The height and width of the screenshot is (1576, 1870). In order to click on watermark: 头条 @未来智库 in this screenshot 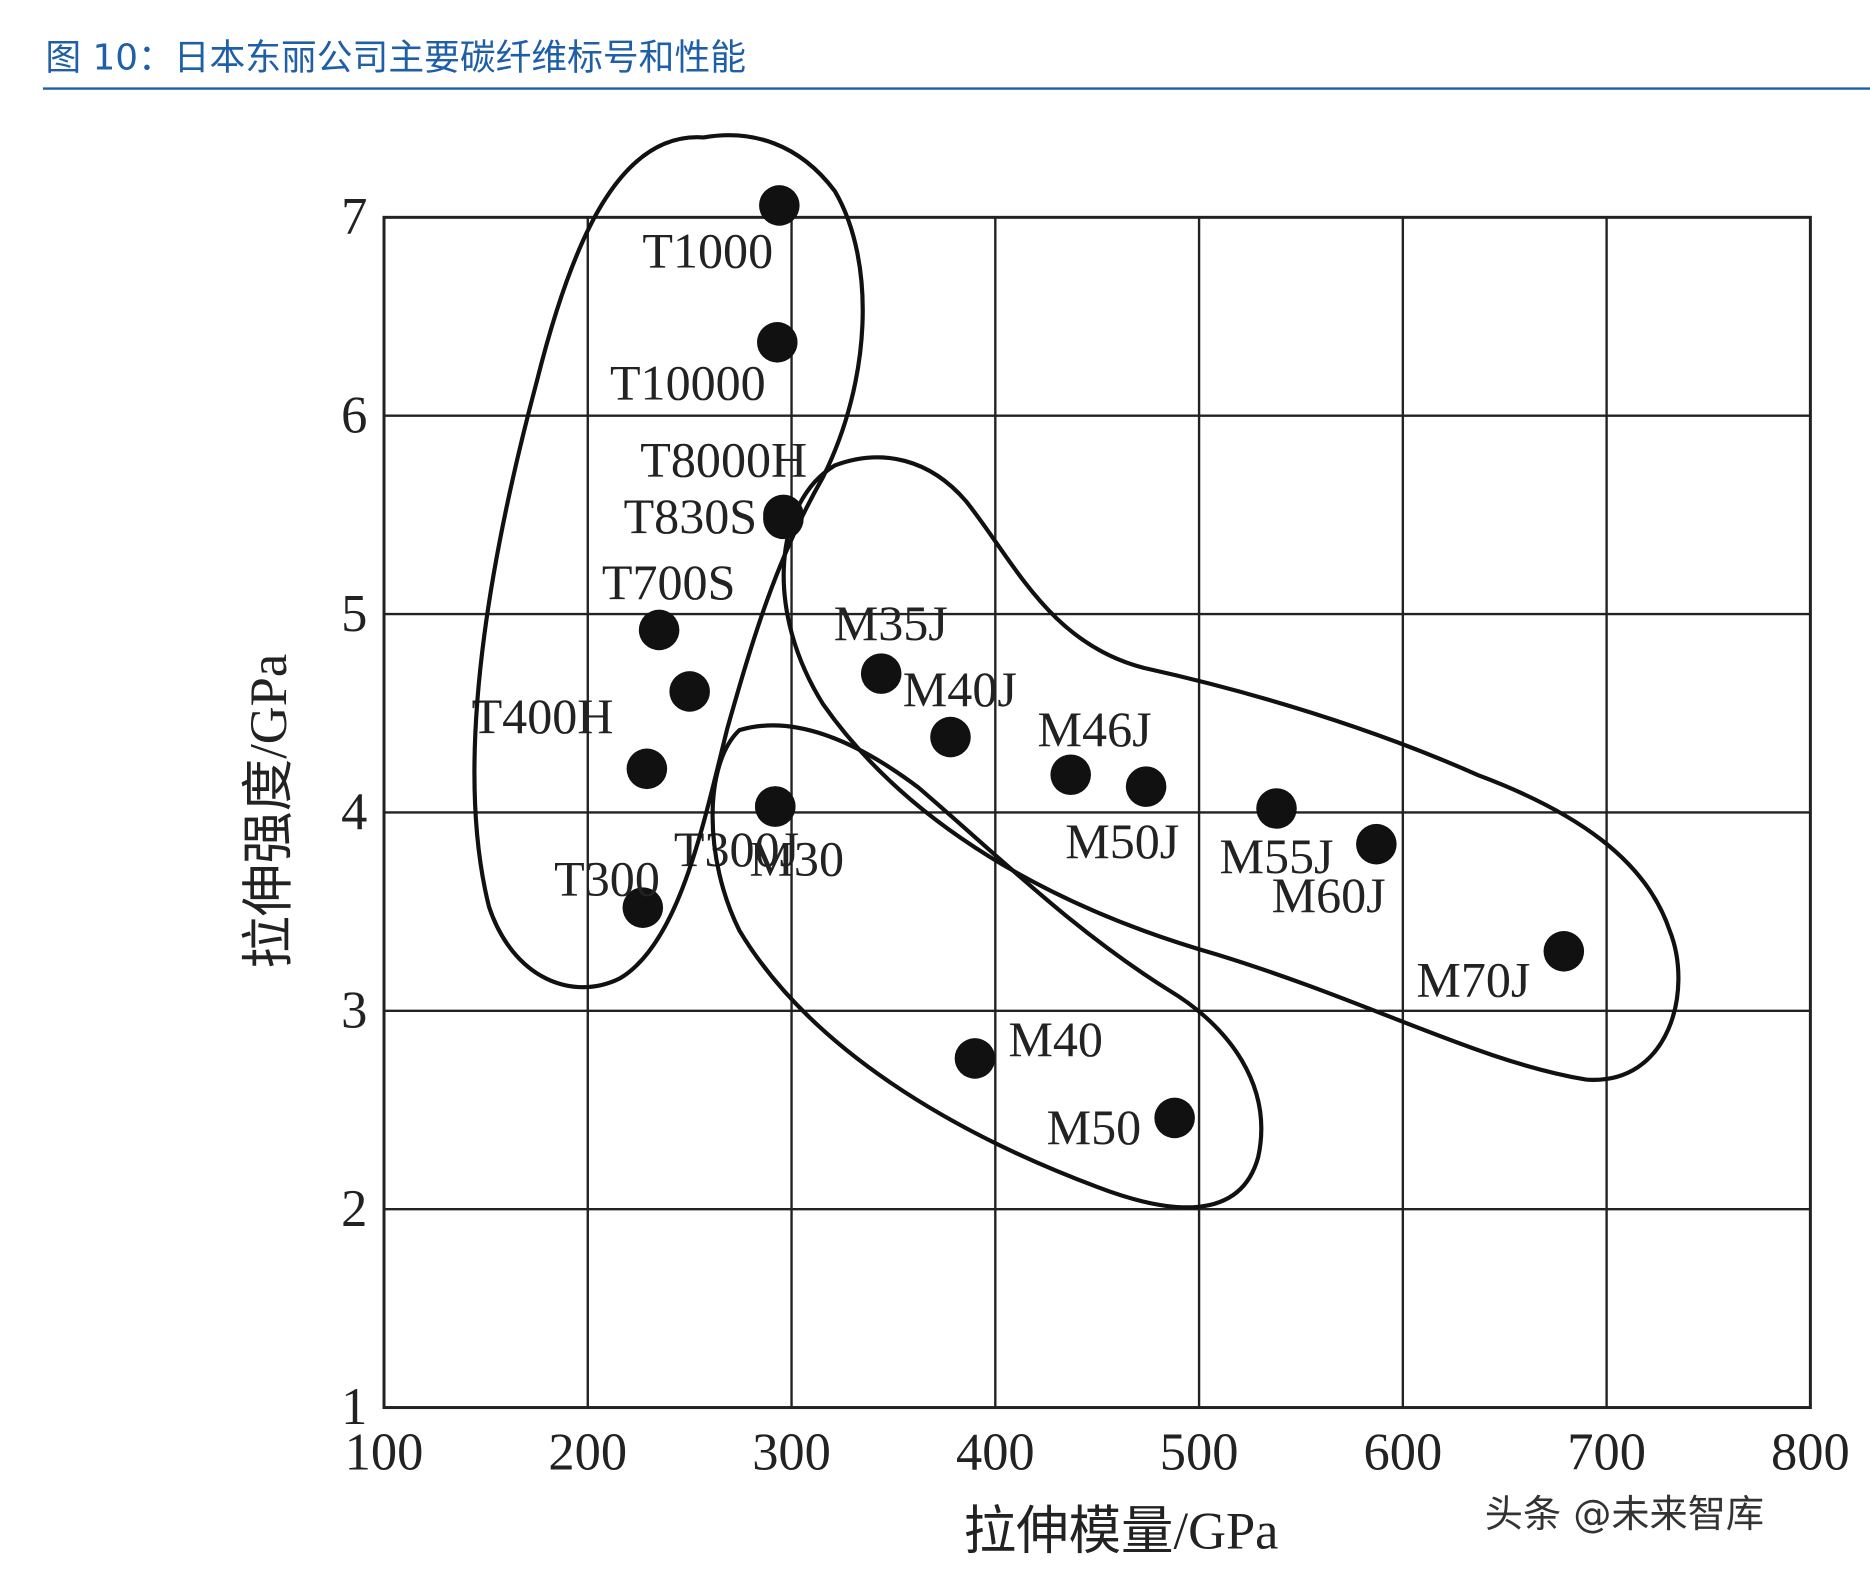, I will do `click(1624, 1514)`.